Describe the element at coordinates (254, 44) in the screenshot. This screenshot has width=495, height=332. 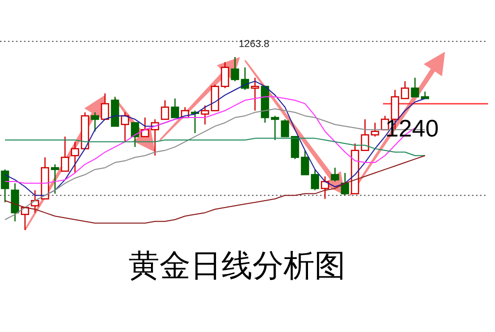
I see `text: 1263.8` at that location.